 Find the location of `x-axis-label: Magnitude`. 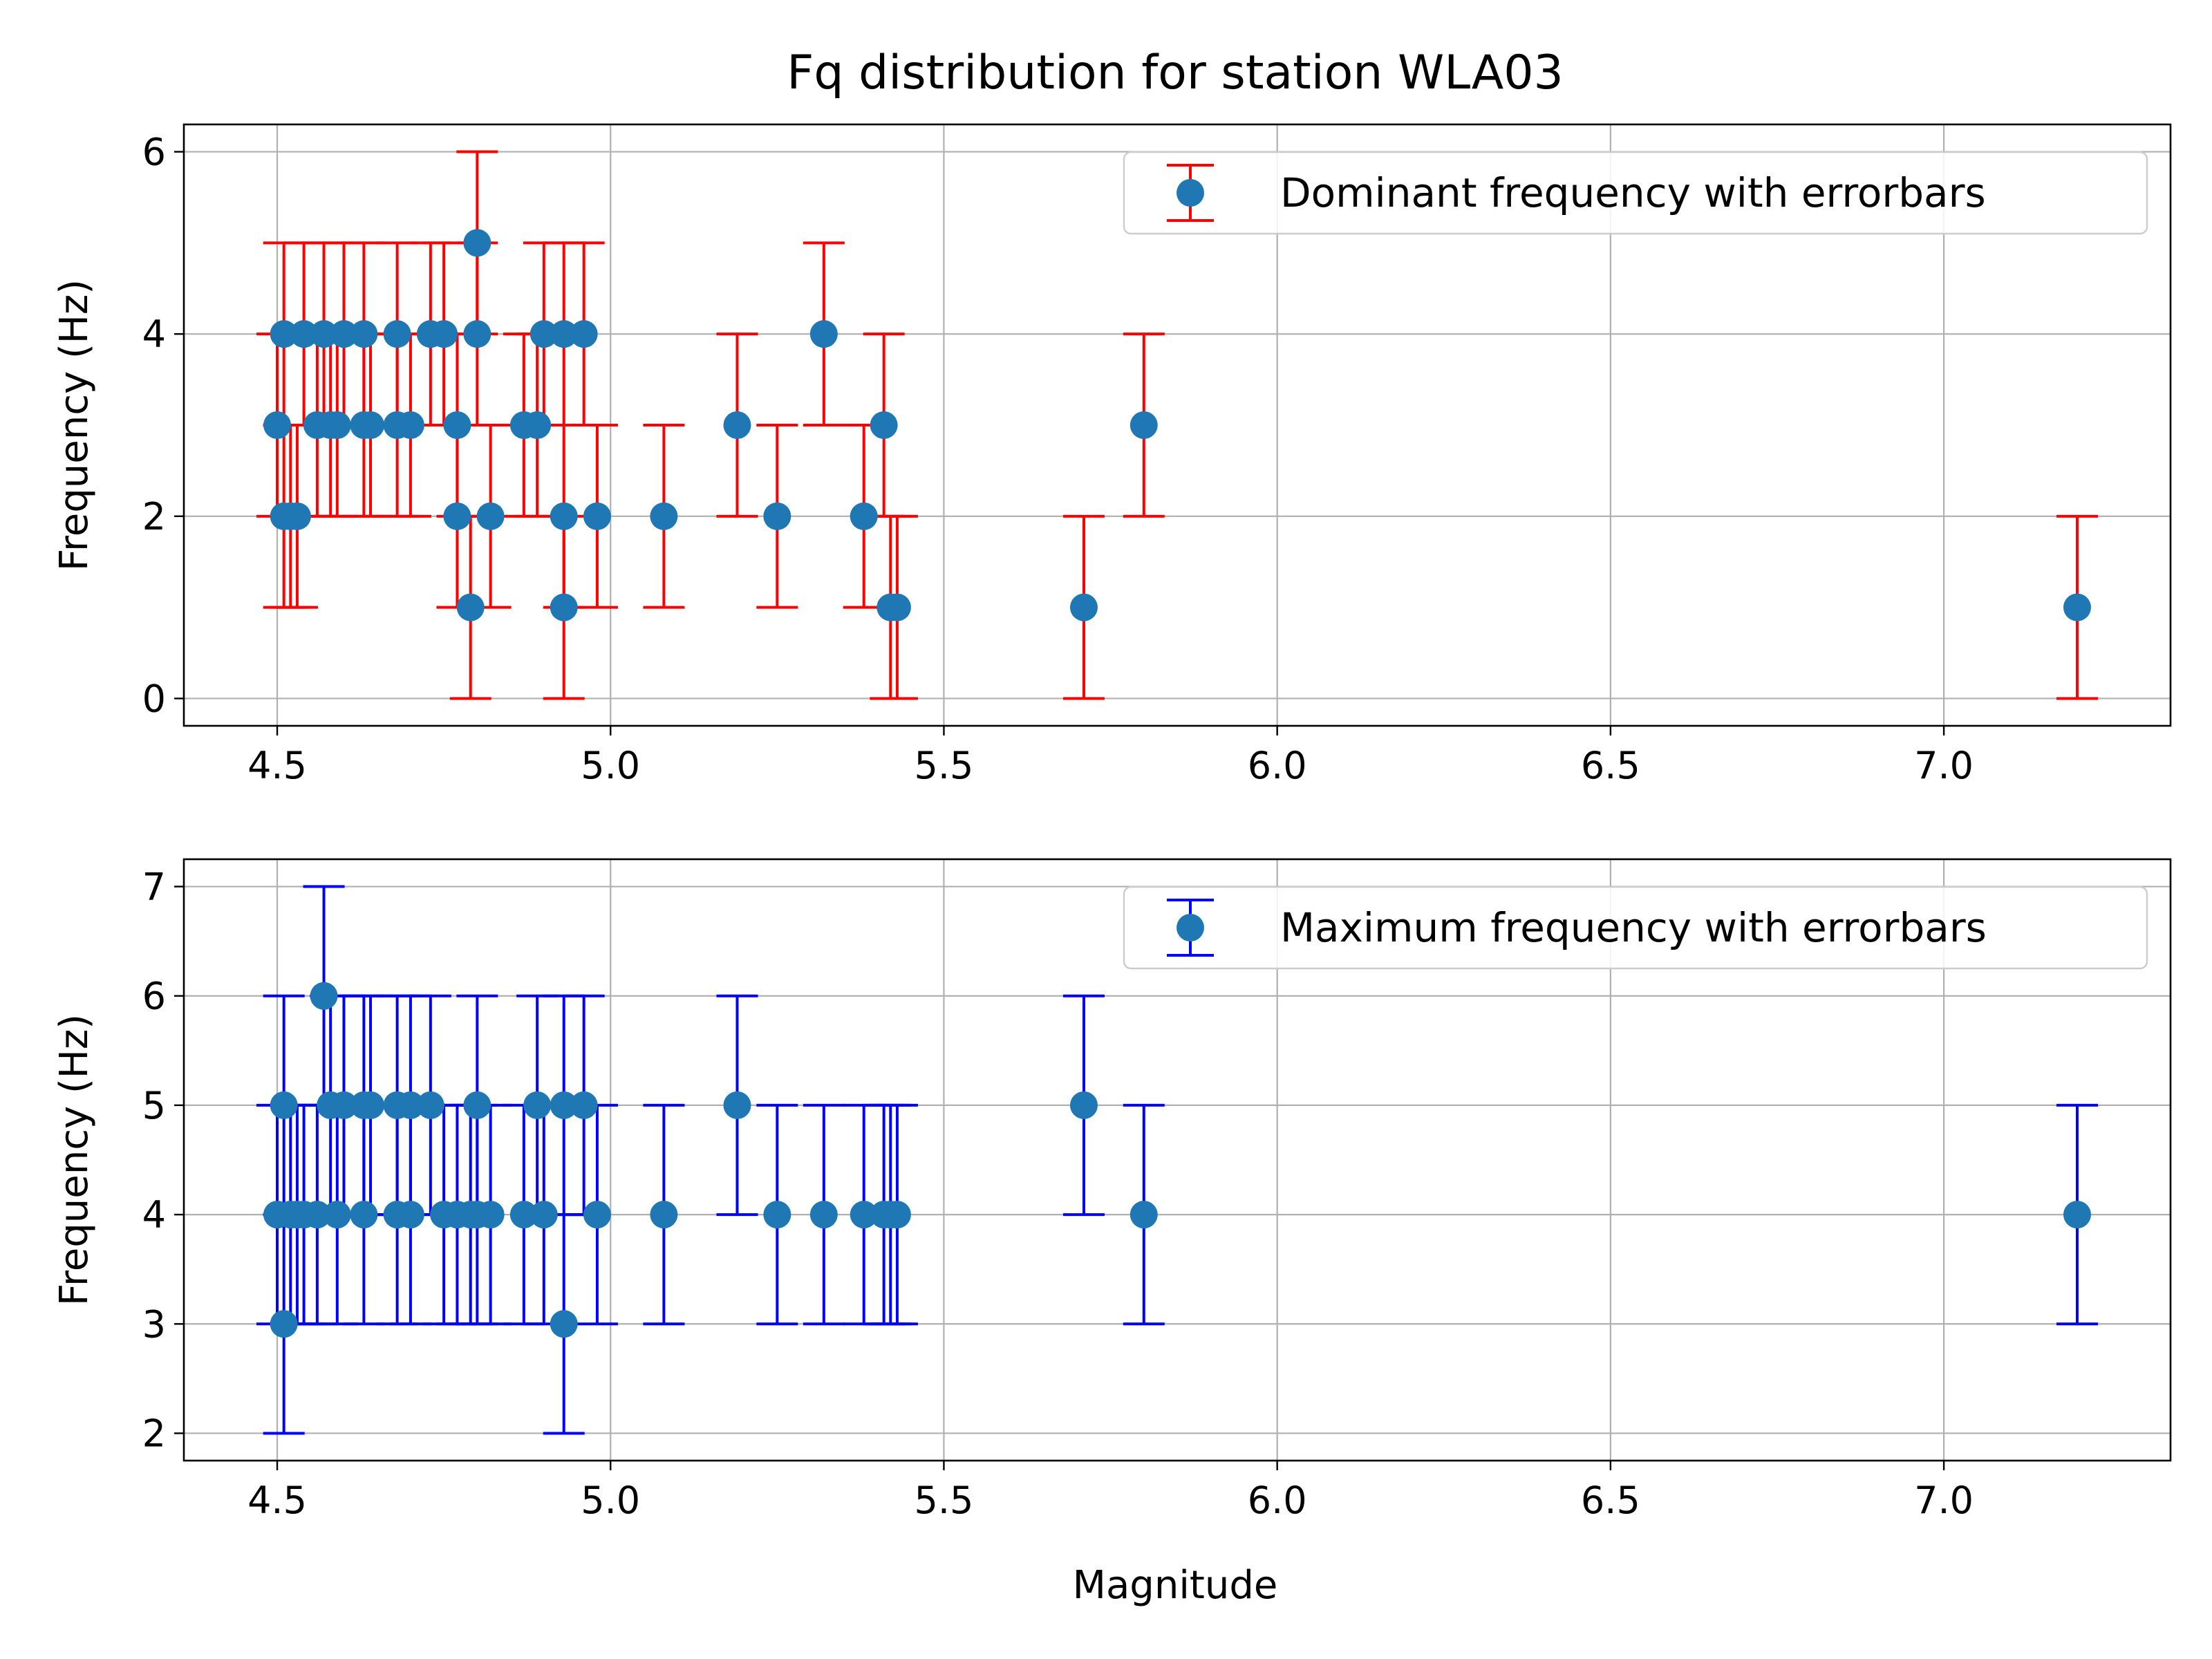

x-axis-label: Magnitude is located at coordinates (1175, 1586).